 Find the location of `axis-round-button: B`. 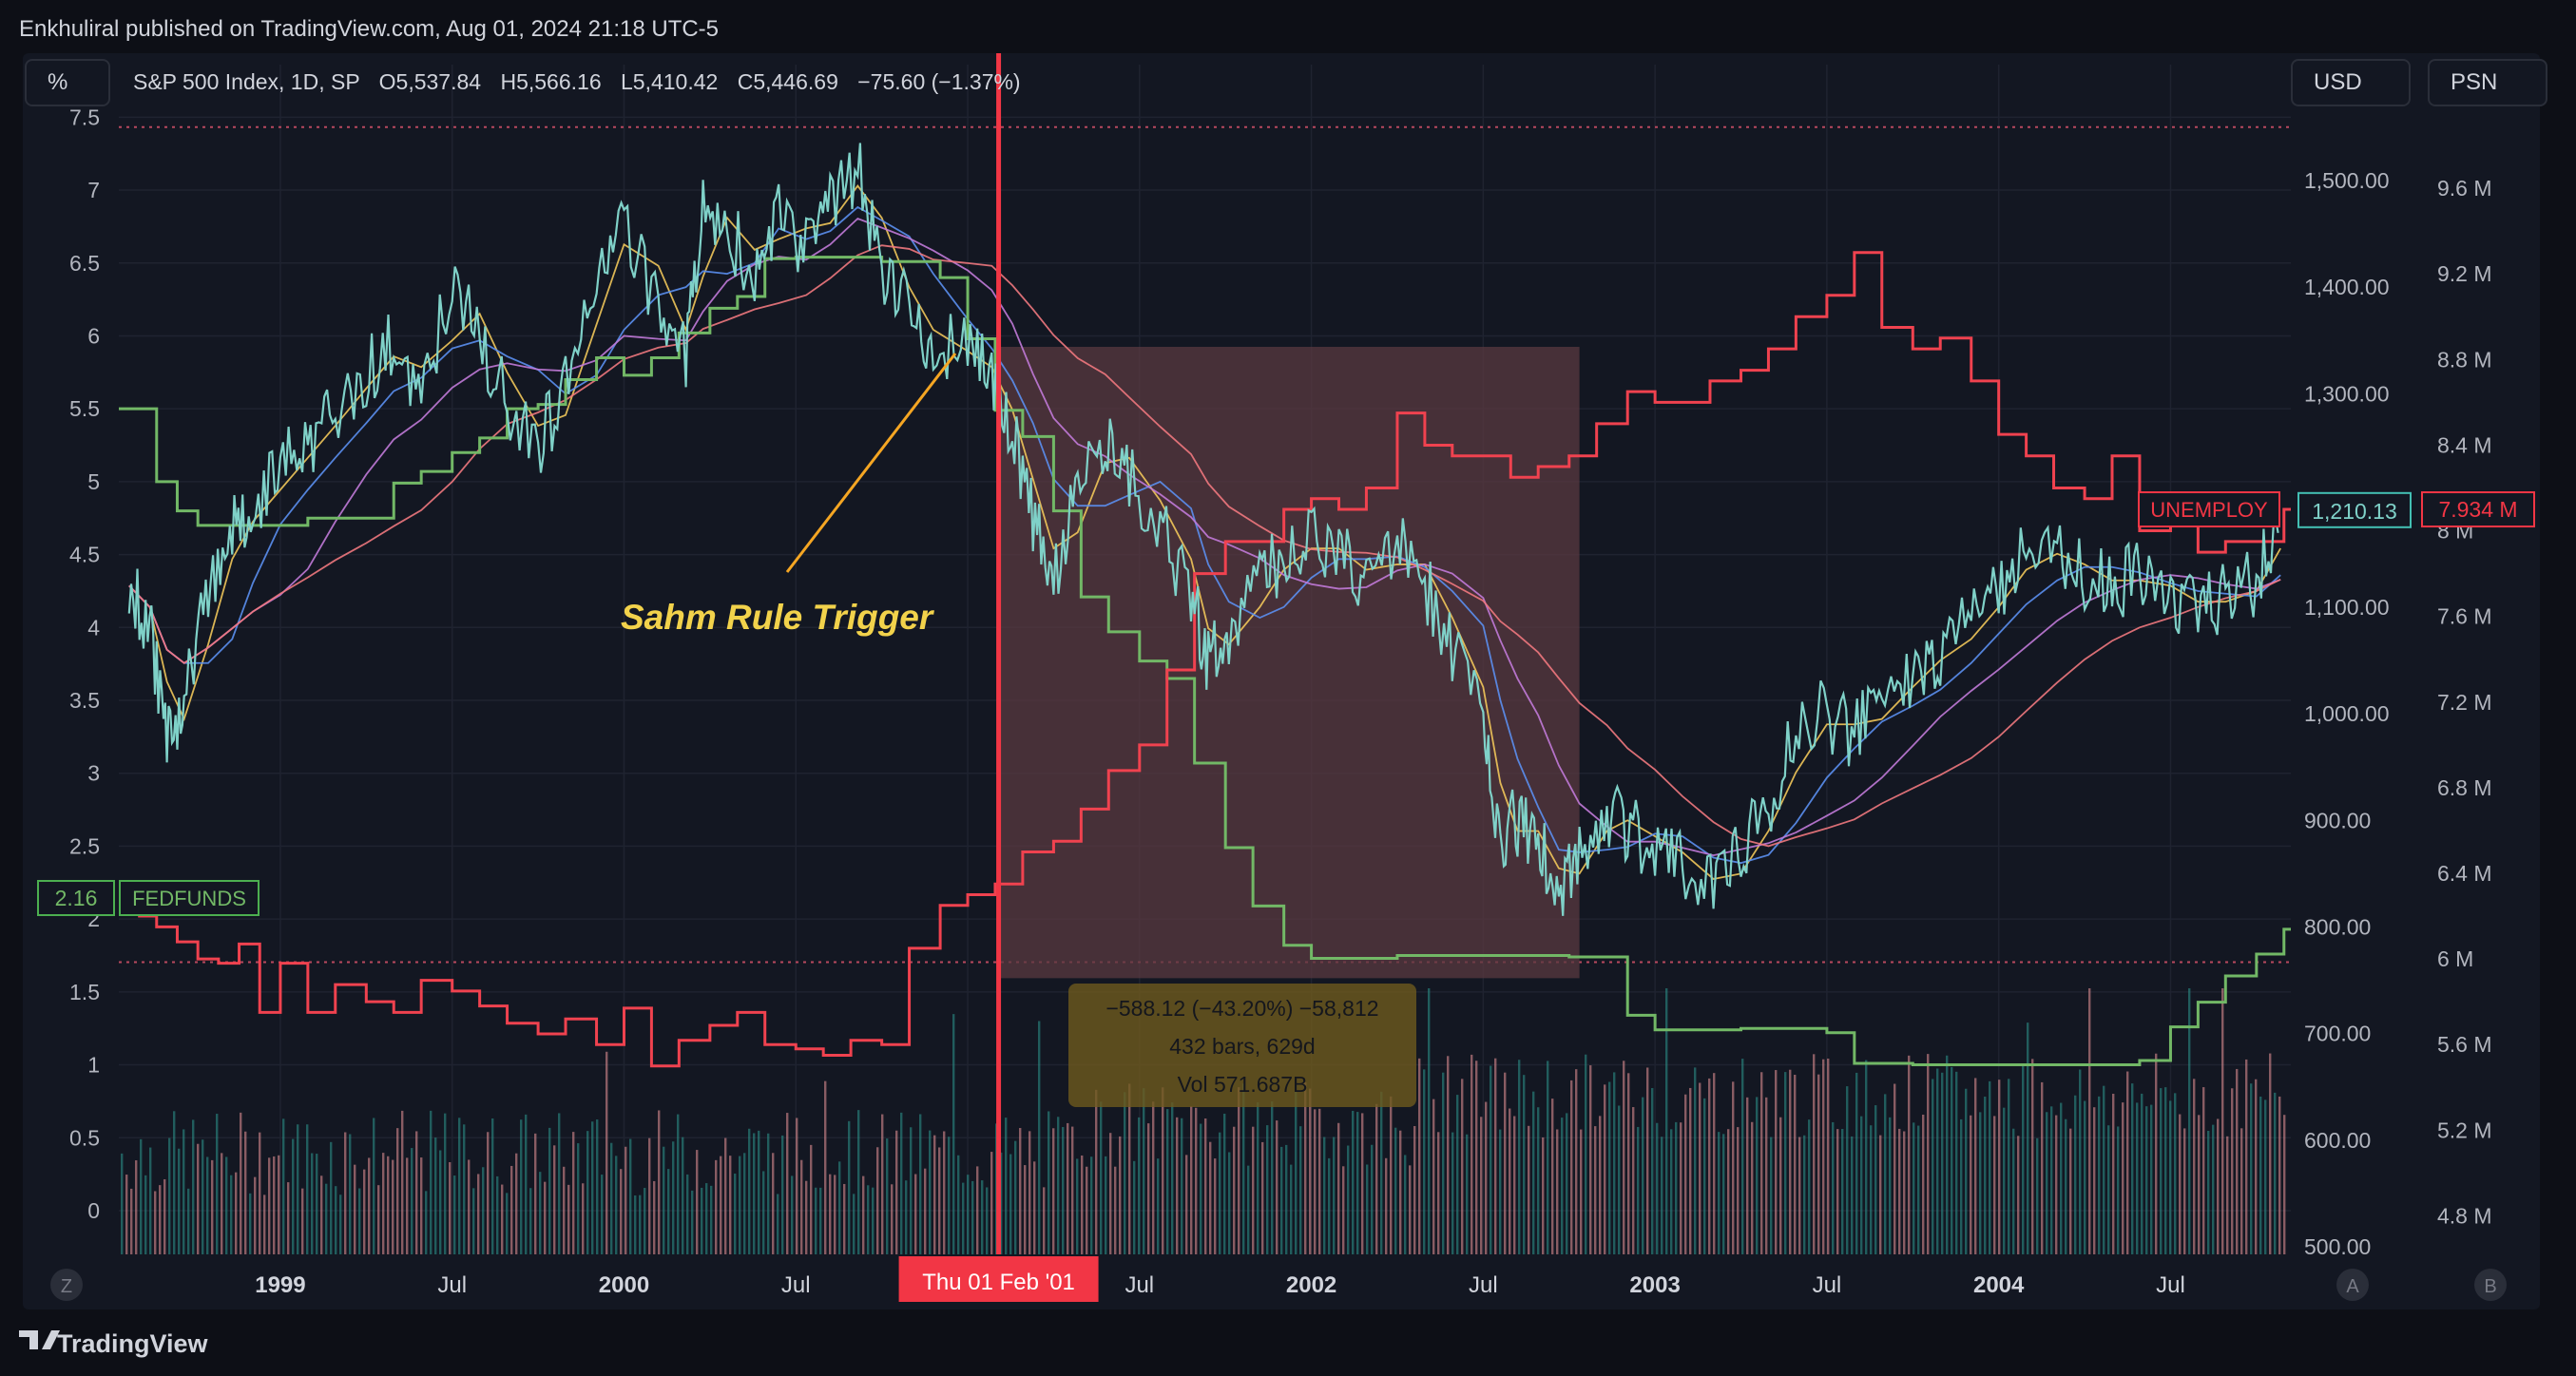

axis-round-button: B is located at coordinates (2491, 1285).